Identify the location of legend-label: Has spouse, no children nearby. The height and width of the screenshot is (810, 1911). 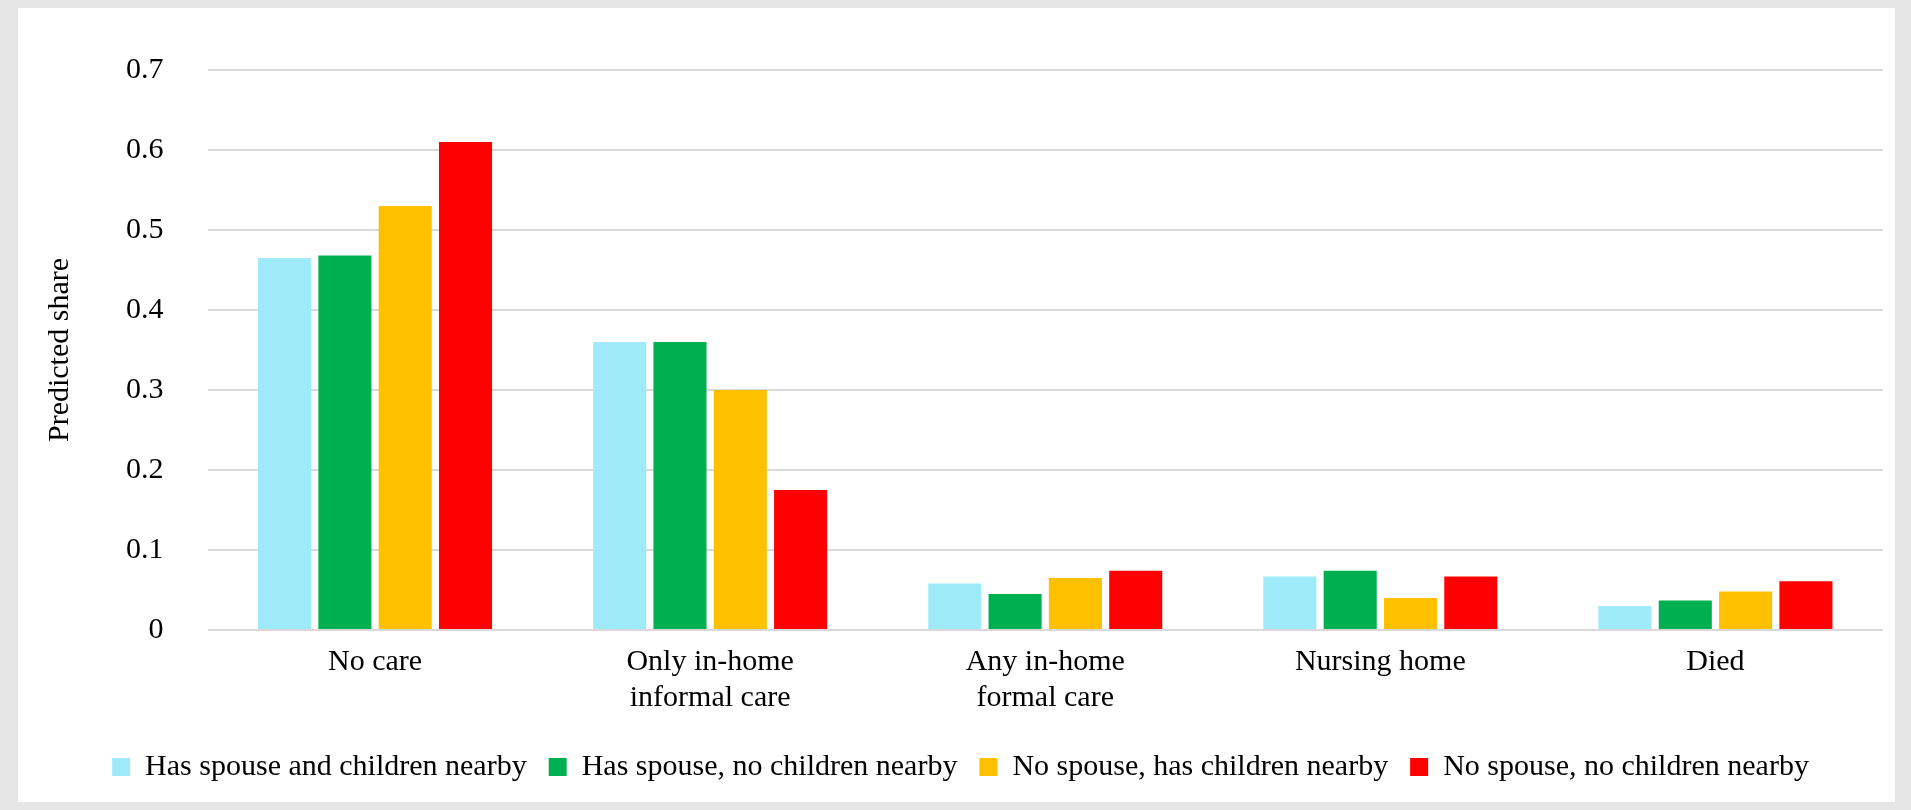
(769, 764).